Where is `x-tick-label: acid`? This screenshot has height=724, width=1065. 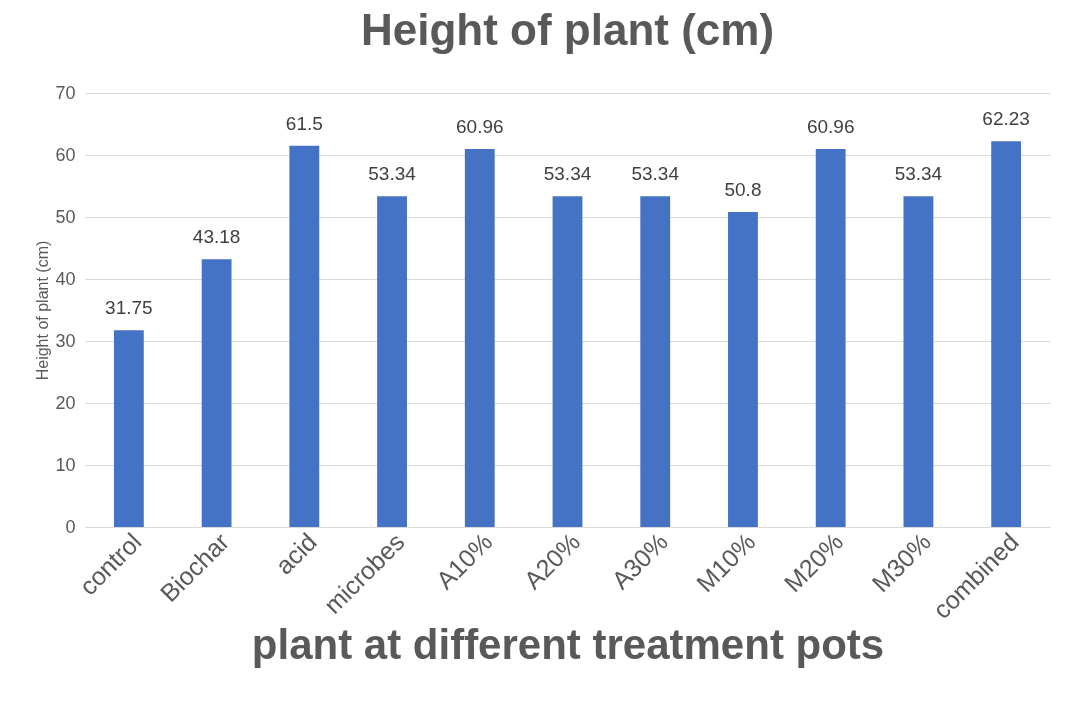
x-tick-label: acid is located at coordinates (295, 553).